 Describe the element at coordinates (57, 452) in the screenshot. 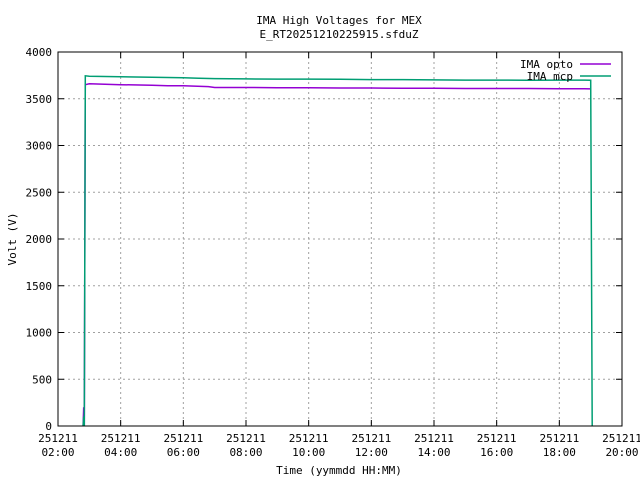

I see `x-tick-label-time: 02:00` at that location.